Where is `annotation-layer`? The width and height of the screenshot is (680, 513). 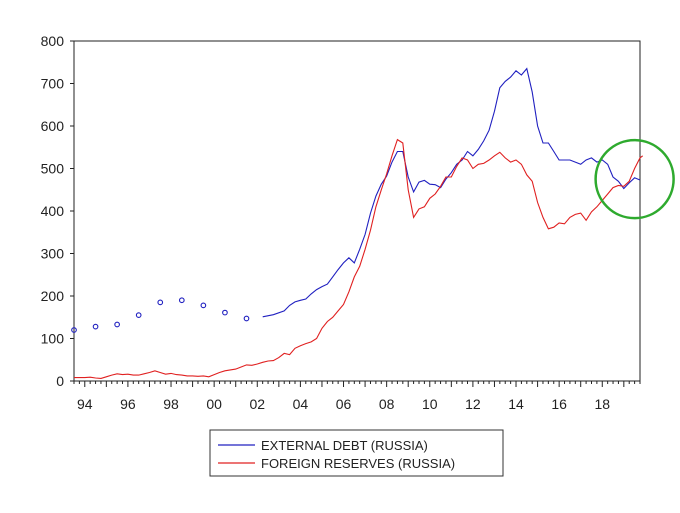 annotation-layer is located at coordinates (634, 179).